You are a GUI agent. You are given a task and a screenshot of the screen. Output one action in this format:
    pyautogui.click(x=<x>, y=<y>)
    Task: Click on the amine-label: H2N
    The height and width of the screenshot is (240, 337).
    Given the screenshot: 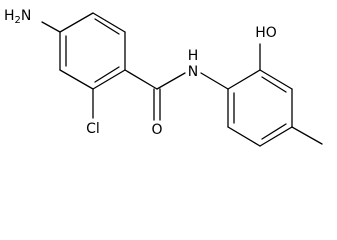 What is the action you would take?
    pyautogui.click(x=17, y=17)
    